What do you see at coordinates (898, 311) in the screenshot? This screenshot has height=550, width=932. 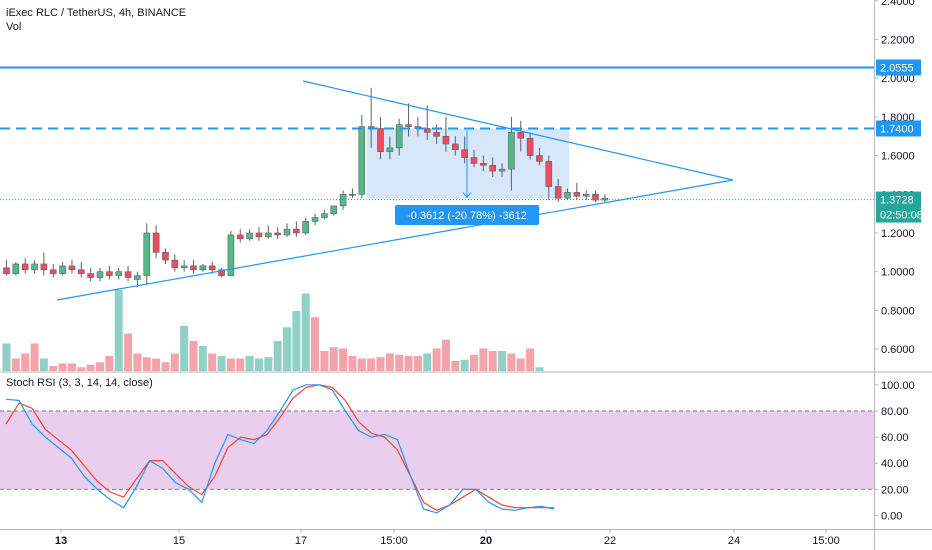 I see `price-tick-label: 0.8000` at bounding box center [898, 311].